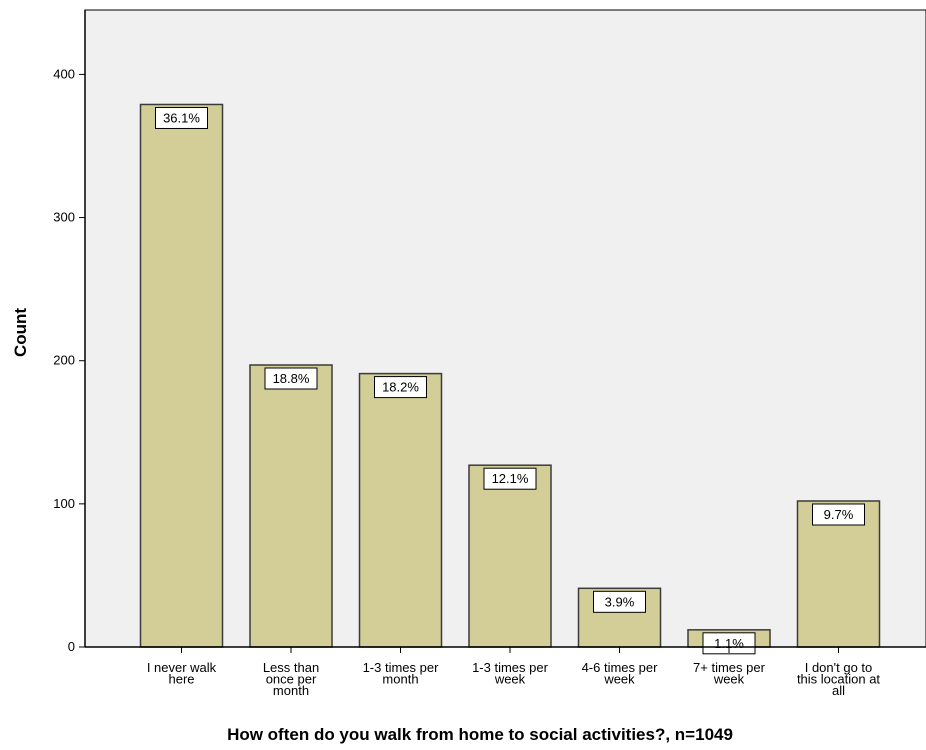 The width and height of the screenshot is (926, 750). What do you see at coordinates (510, 673) in the screenshot?
I see `x-tick-label: 1-3 times per week` at bounding box center [510, 673].